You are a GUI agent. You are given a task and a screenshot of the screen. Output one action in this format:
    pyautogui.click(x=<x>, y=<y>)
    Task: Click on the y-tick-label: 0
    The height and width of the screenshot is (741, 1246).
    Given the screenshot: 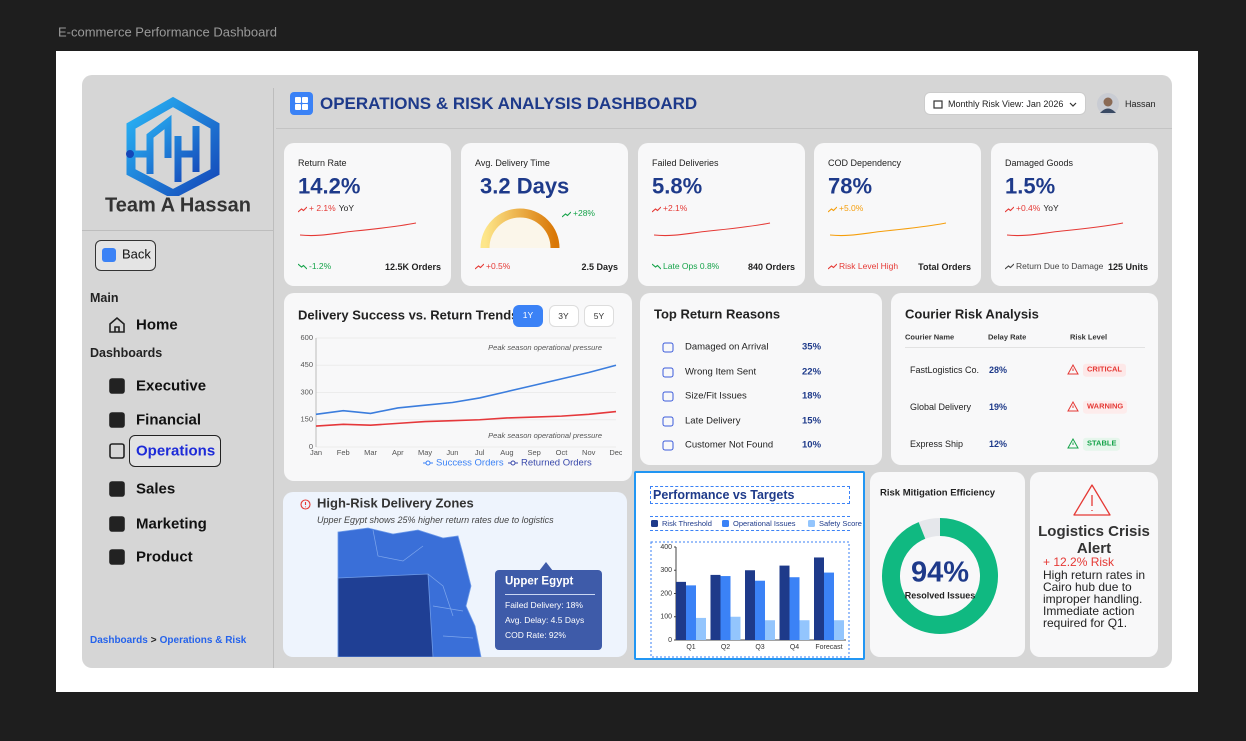 What is the action you would take?
    pyautogui.click(x=311, y=446)
    